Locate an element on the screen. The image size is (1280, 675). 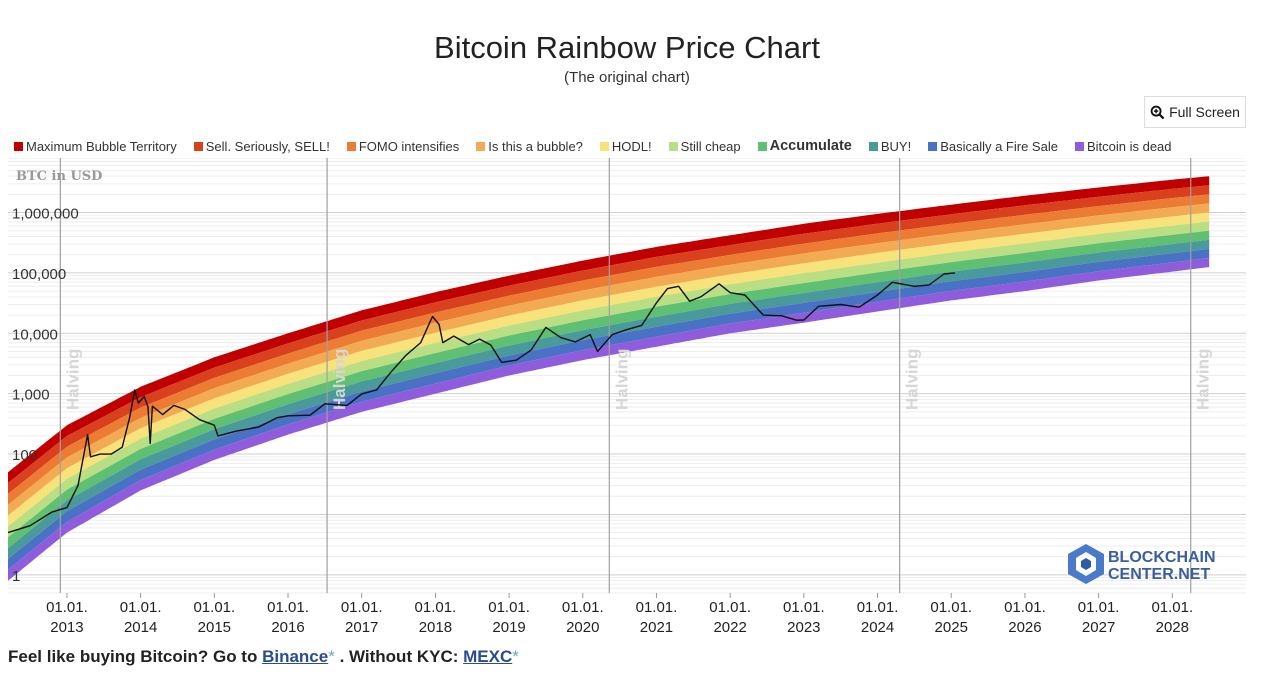
y-axis-ticks: 1 100 1,000 10,000 100,000 1,000,000 is located at coordinates (45, 395).